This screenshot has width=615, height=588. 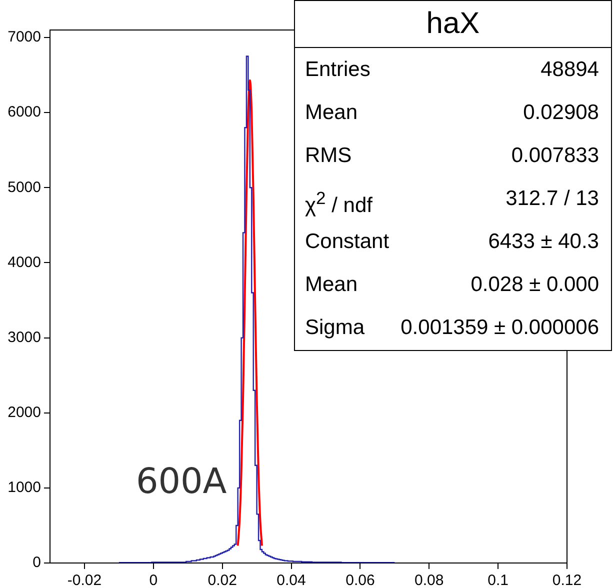 I want to click on x-tick-label: 0.08, so click(x=429, y=580).